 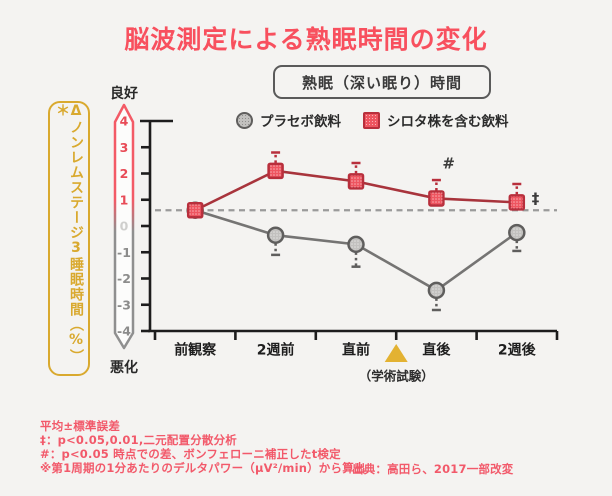 What do you see at coordinates (80, 426) in the screenshot?
I see `footnote-line: 平均±標準誤差` at bounding box center [80, 426].